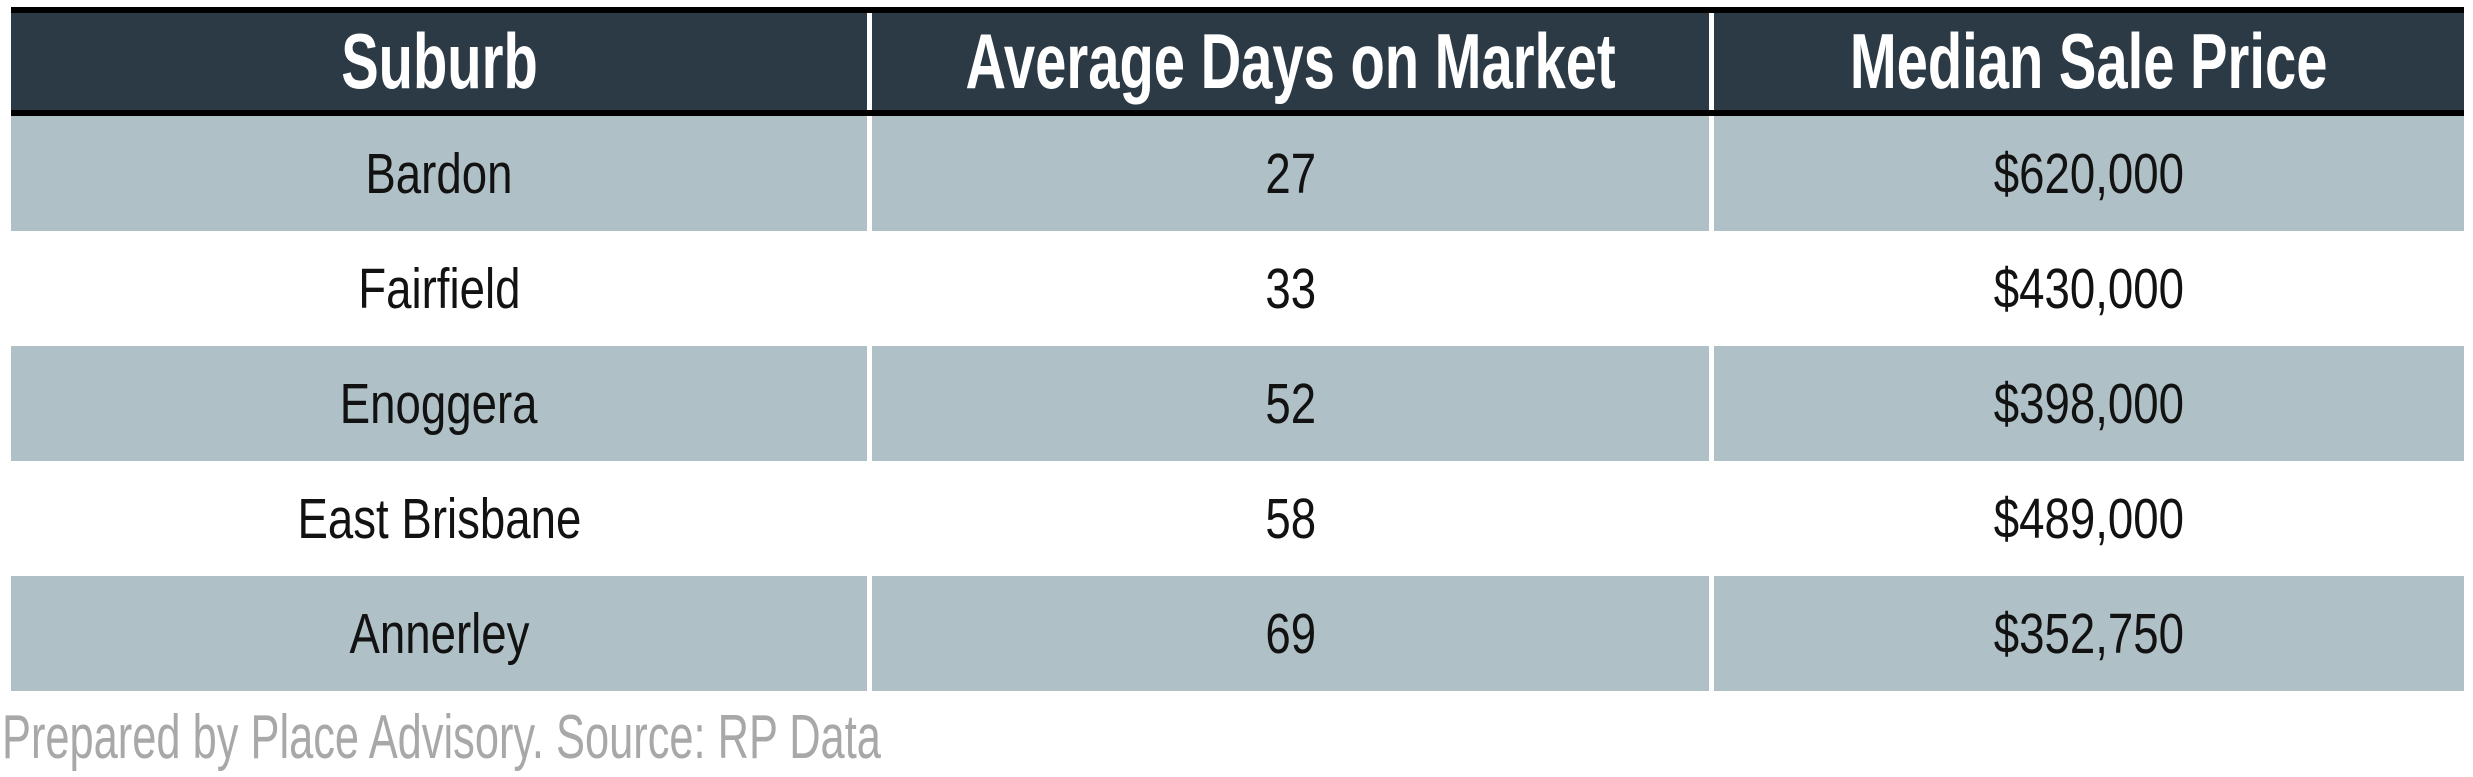 The image size is (2473, 777). I want to click on cell-median-price: $398,000, so click(2089, 403).